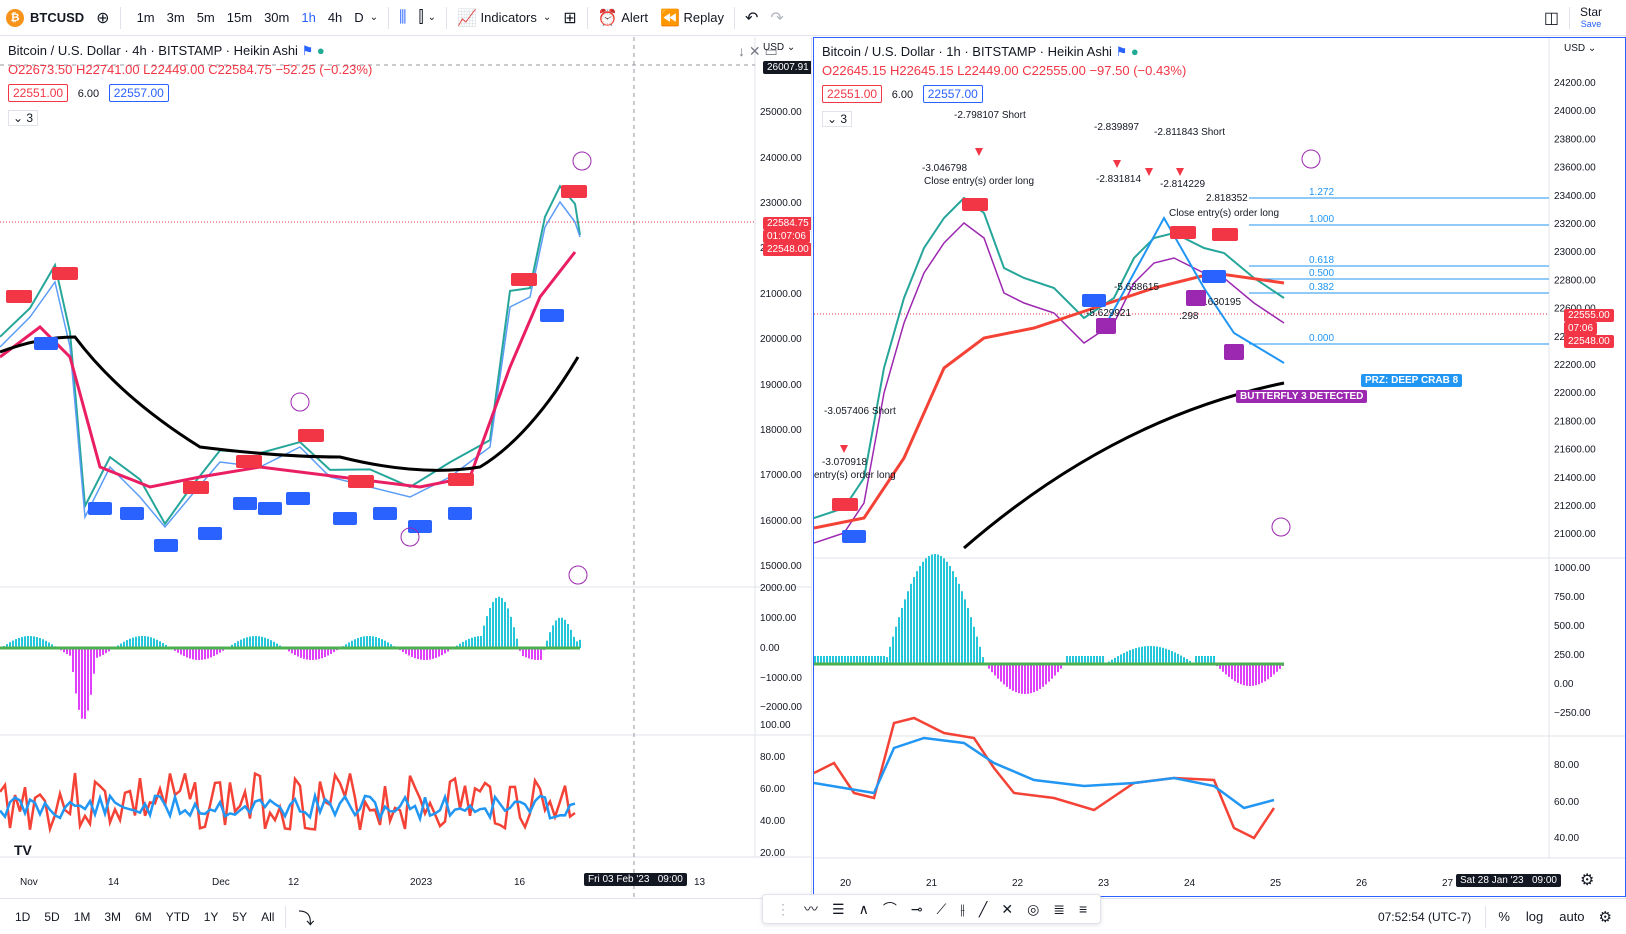 This screenshot has height=934, width=1626. Describe the element at coordinates (1566, 765) in the screenshot. I see `rsi-axis-label: 80.00` at that location.